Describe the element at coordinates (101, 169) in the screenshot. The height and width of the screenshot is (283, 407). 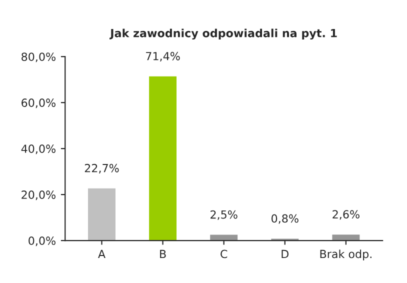
I see `data-label: 22,7%` at that location.